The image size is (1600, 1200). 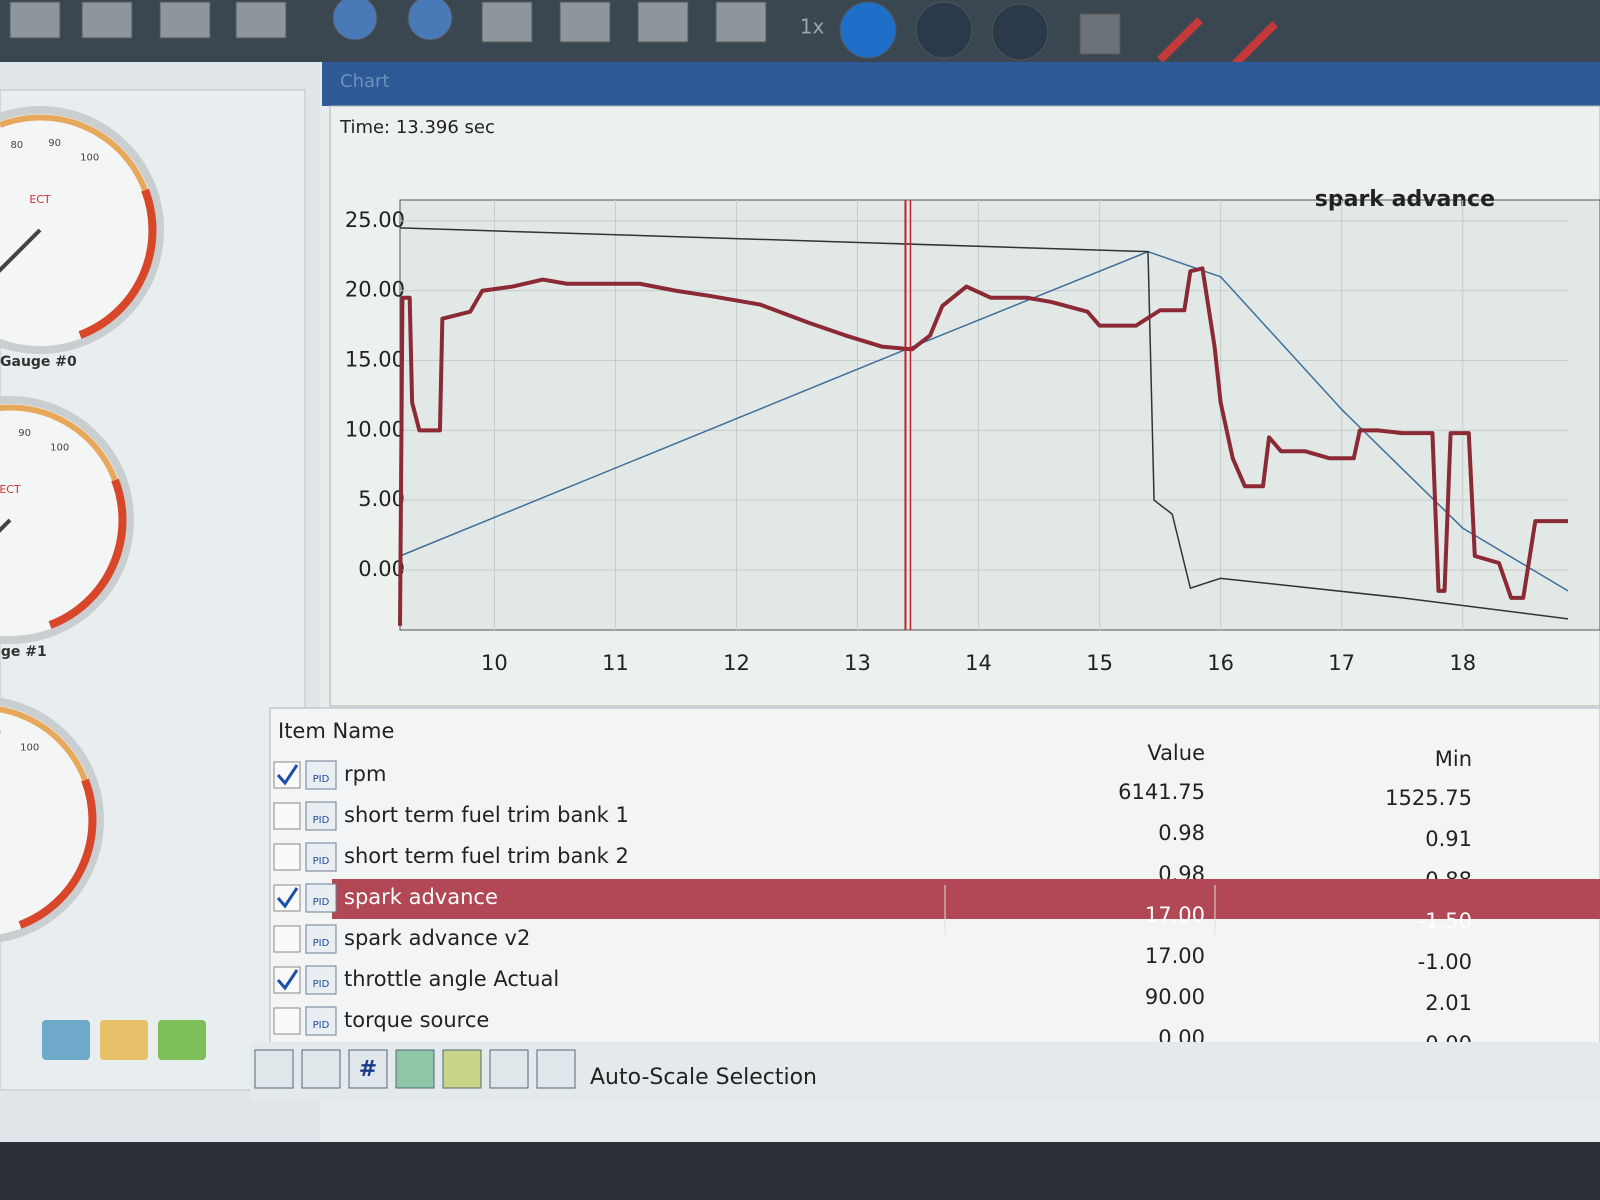 What do you see at coordinates (509, 1069) in the screenshot?
I see `formula-button` at bounding box center [509, 1069].